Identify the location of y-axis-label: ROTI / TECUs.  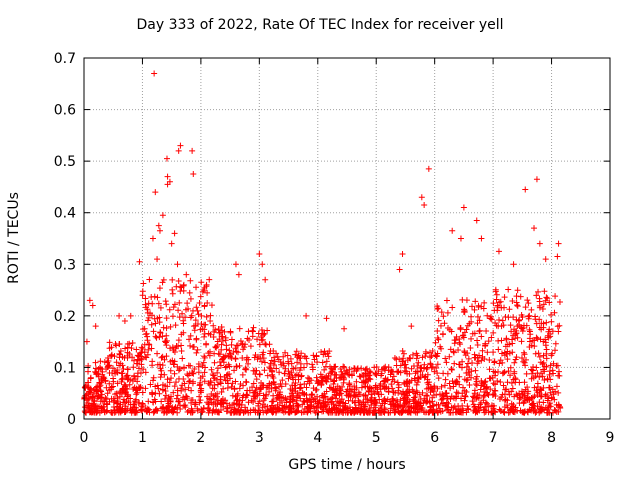
(14, 238).